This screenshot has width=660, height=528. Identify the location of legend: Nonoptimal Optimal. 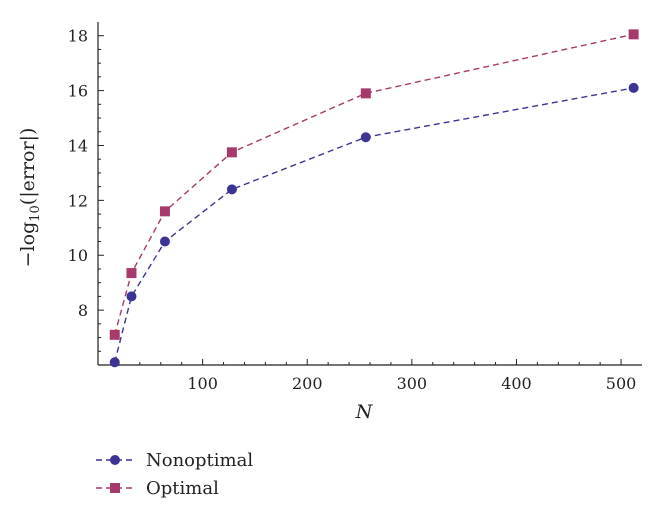
(174, 474).